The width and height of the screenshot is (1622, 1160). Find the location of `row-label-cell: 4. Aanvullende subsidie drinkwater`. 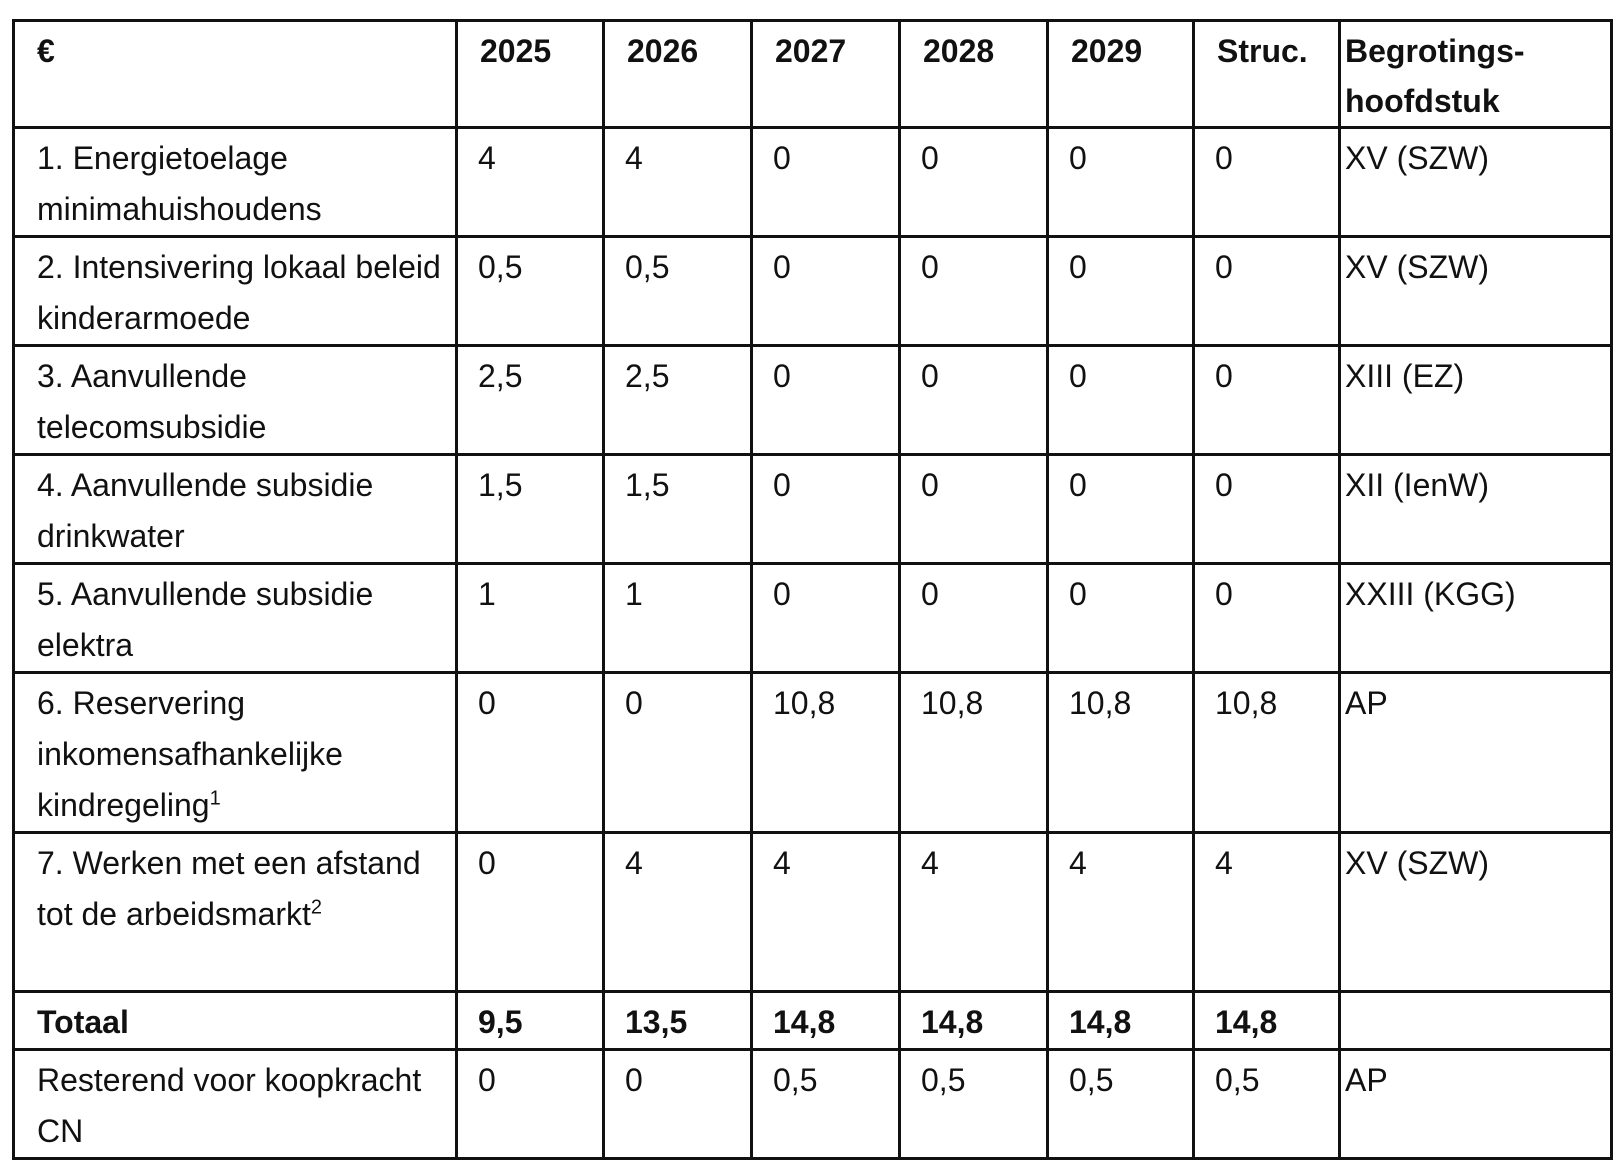

row-label-cell: 4. Aanvullende subsidie drinkwater is located at coordinates (235, 509).